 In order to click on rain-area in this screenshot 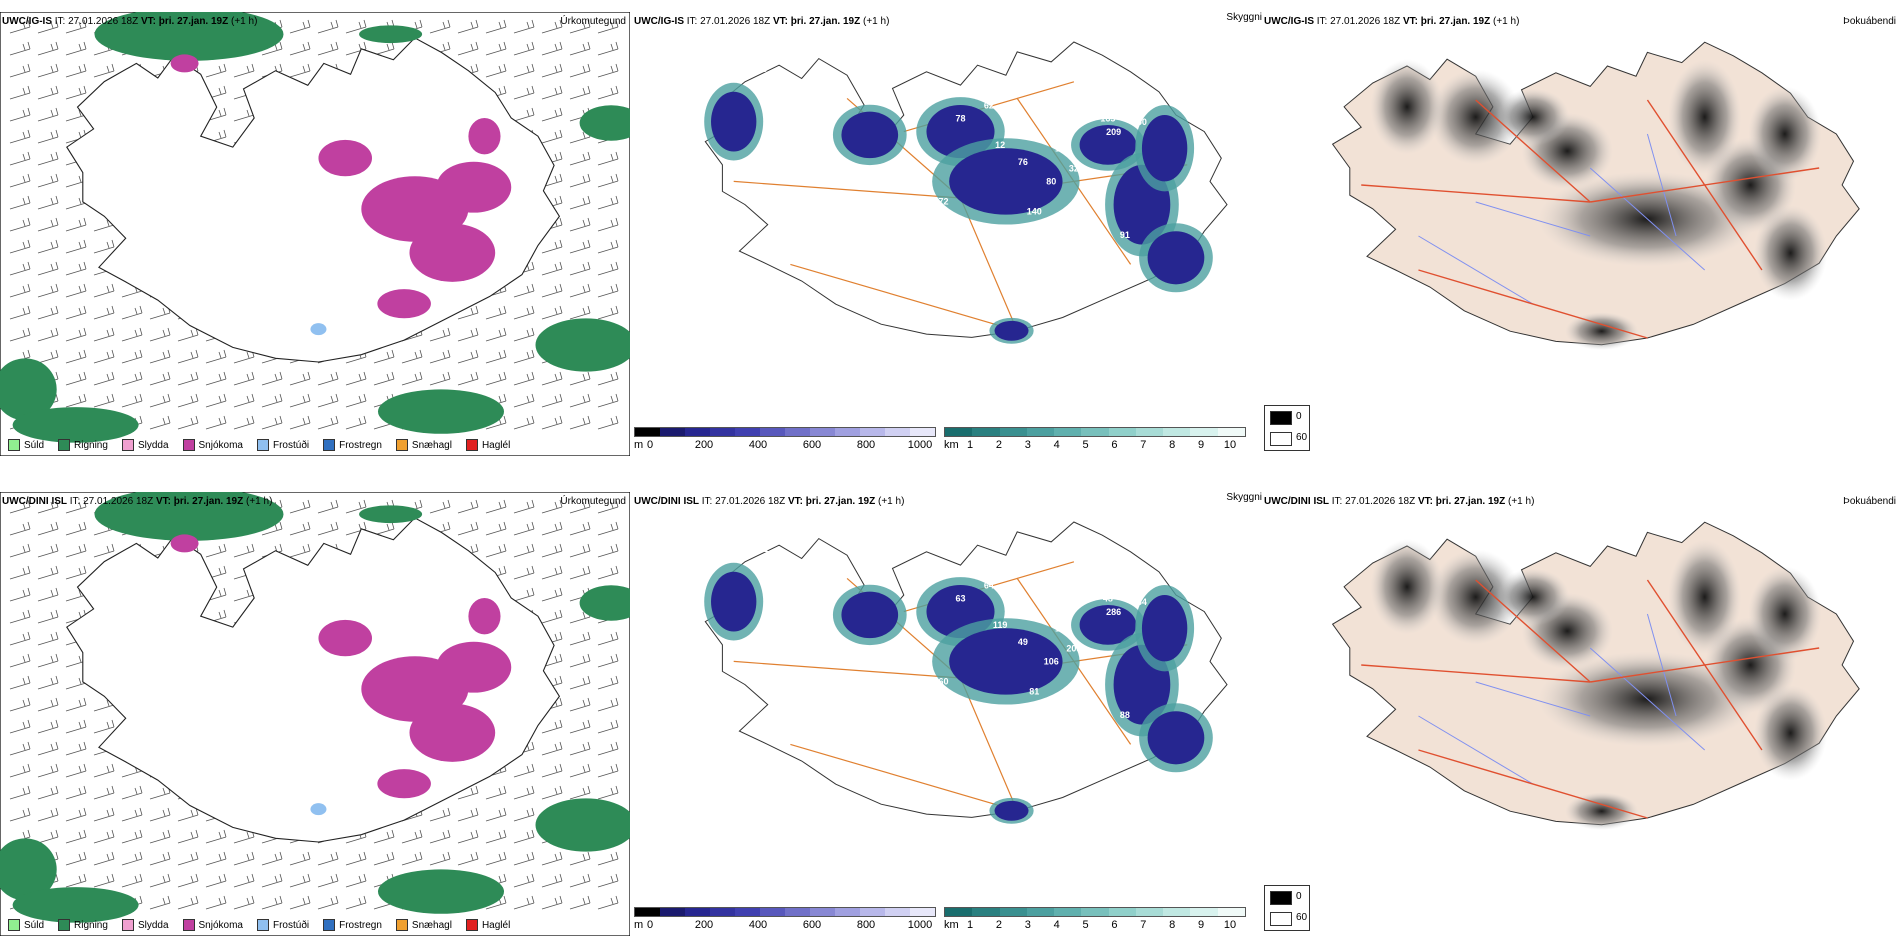, I will do `click(604, 123)`.